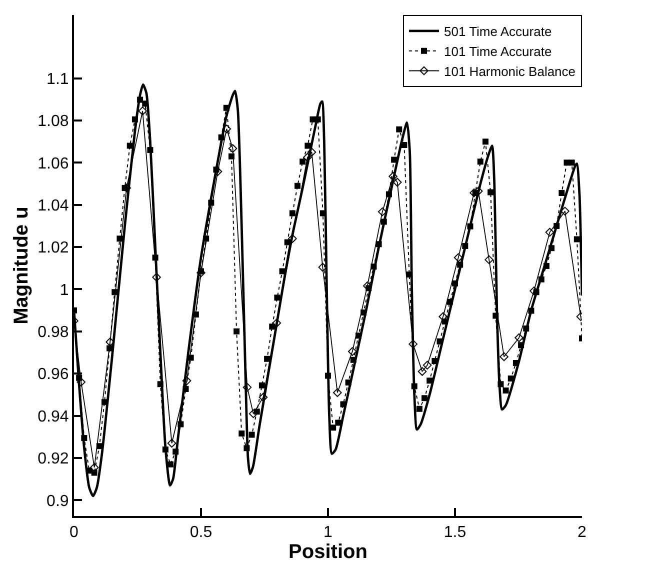  Describe the element at coordinates (510, 71) in the screenshot. I see `legend-label: 101 Harmonic Balance` at that location.